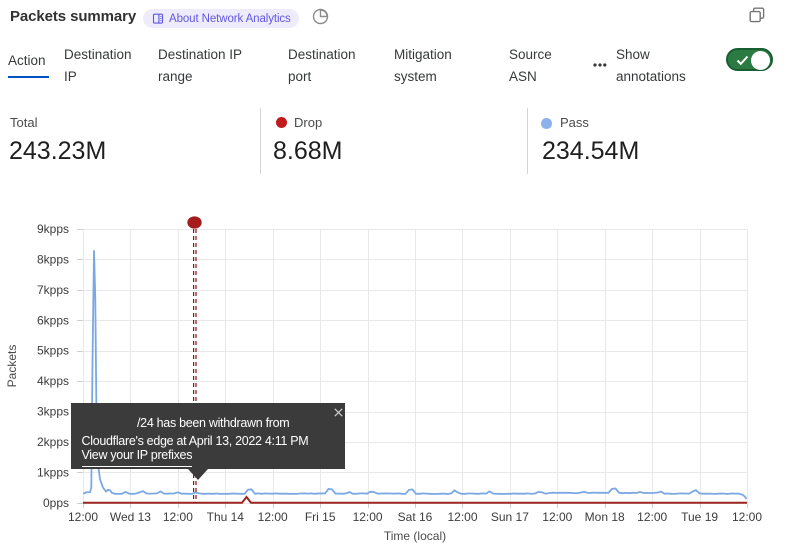  What do you see at coordinates (53, 290) in the screenshot?
I see `svg-text: 7kpps` at bounding box center [53, 290].